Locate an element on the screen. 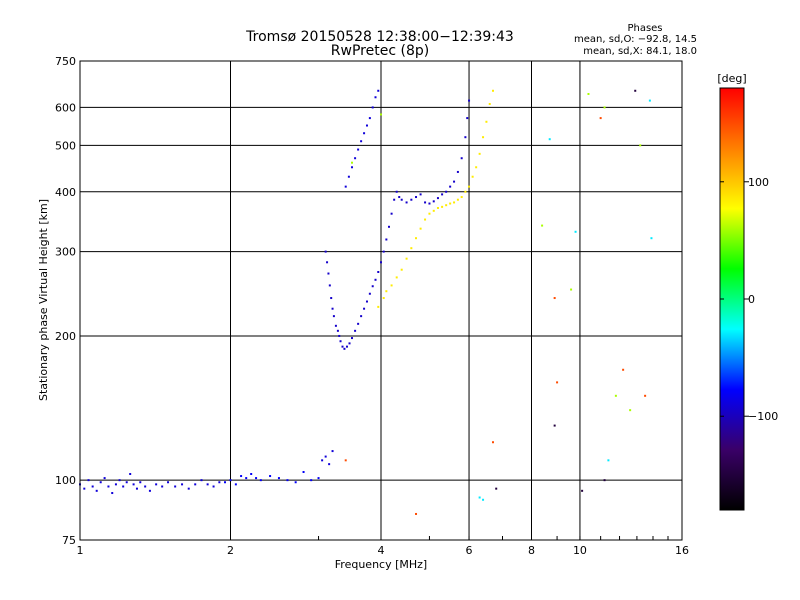 The width and height of the screenshot is (800, 600). colorbar-tick-label: 100 is located at coordinates (758, 182).